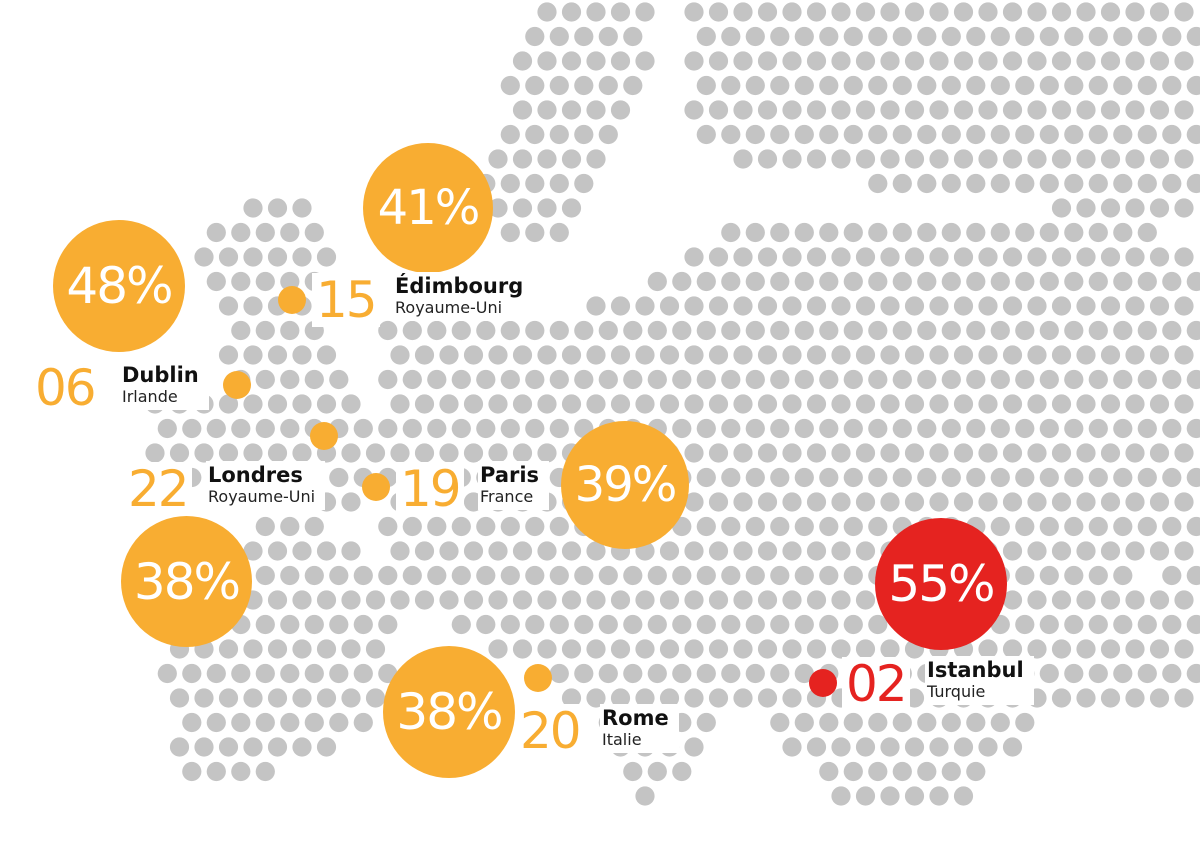 The width and height of the screenshot is (1200, 856). Describe the element at coordinates (324, 436) in the screenshot. I see `londres-marker` at that location.